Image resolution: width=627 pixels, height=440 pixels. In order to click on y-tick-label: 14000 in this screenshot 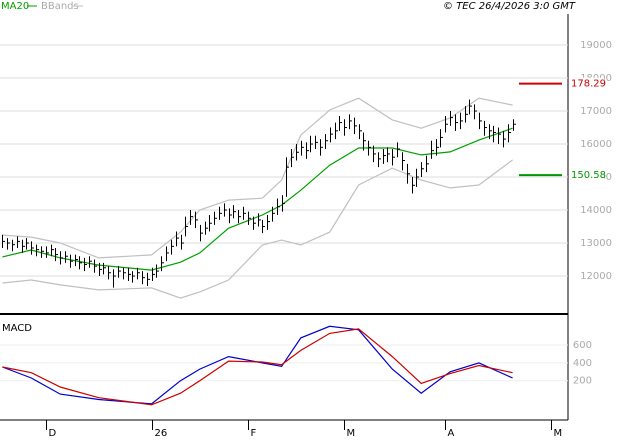, I will do `click(596, 210)`.